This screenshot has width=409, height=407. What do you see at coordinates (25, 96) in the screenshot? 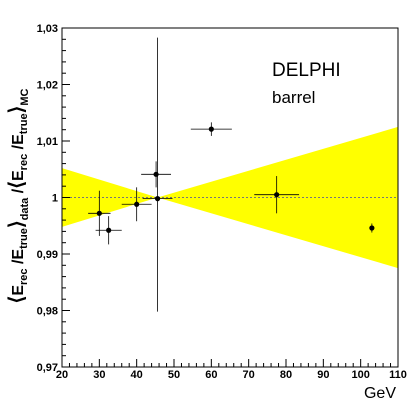
I see `y-label-den-outer-sub: MC` at bounding box center [25, 96].